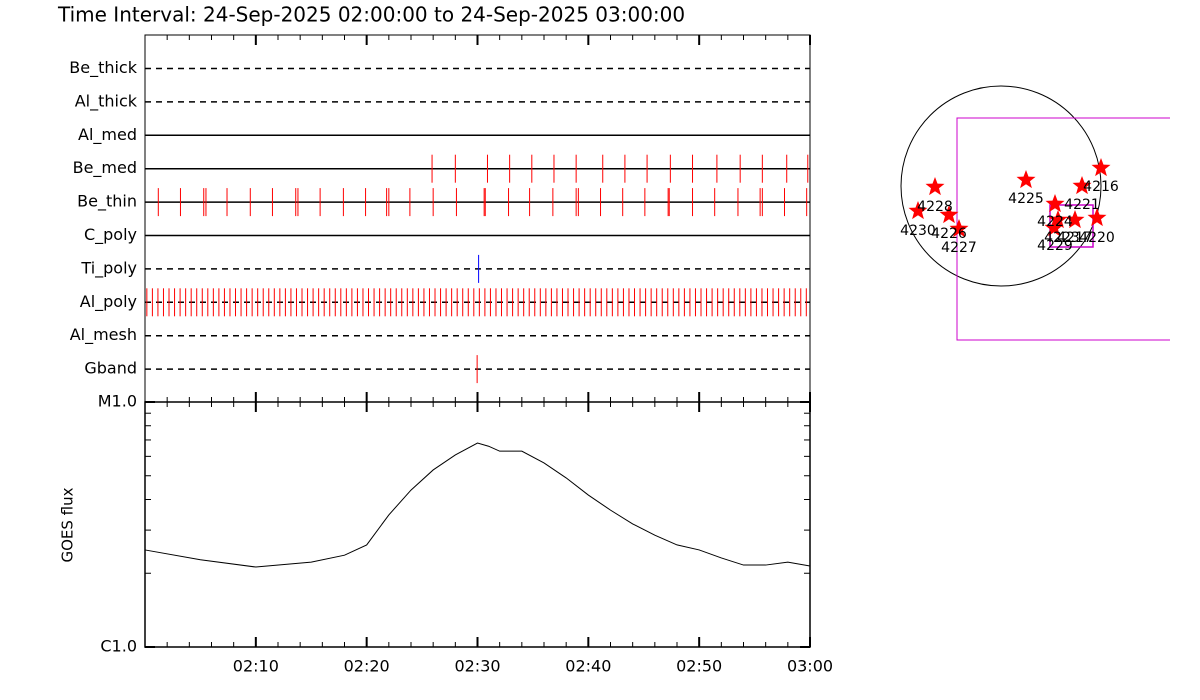 The width and height of the screenshot is (1200, 700). Describe the element at coordinates (918, 231) in the screenshot. I see `region-label: 4230` at that location.